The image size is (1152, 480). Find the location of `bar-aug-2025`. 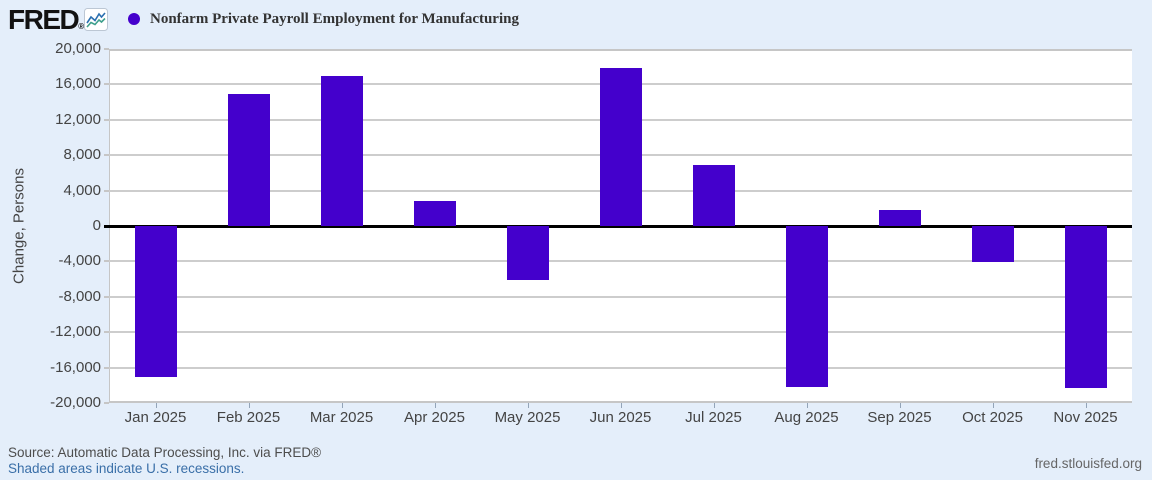

bar-aug-2025 is located at coordinates (806, 307).